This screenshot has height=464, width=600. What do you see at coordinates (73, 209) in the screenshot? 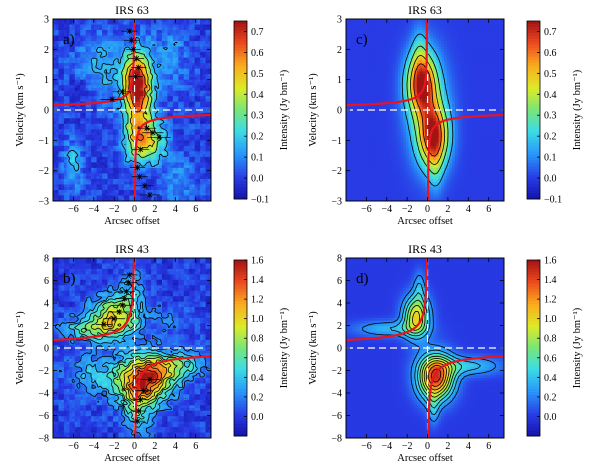
I see `x-tick-label: −6` at bounding box center [73, 209].